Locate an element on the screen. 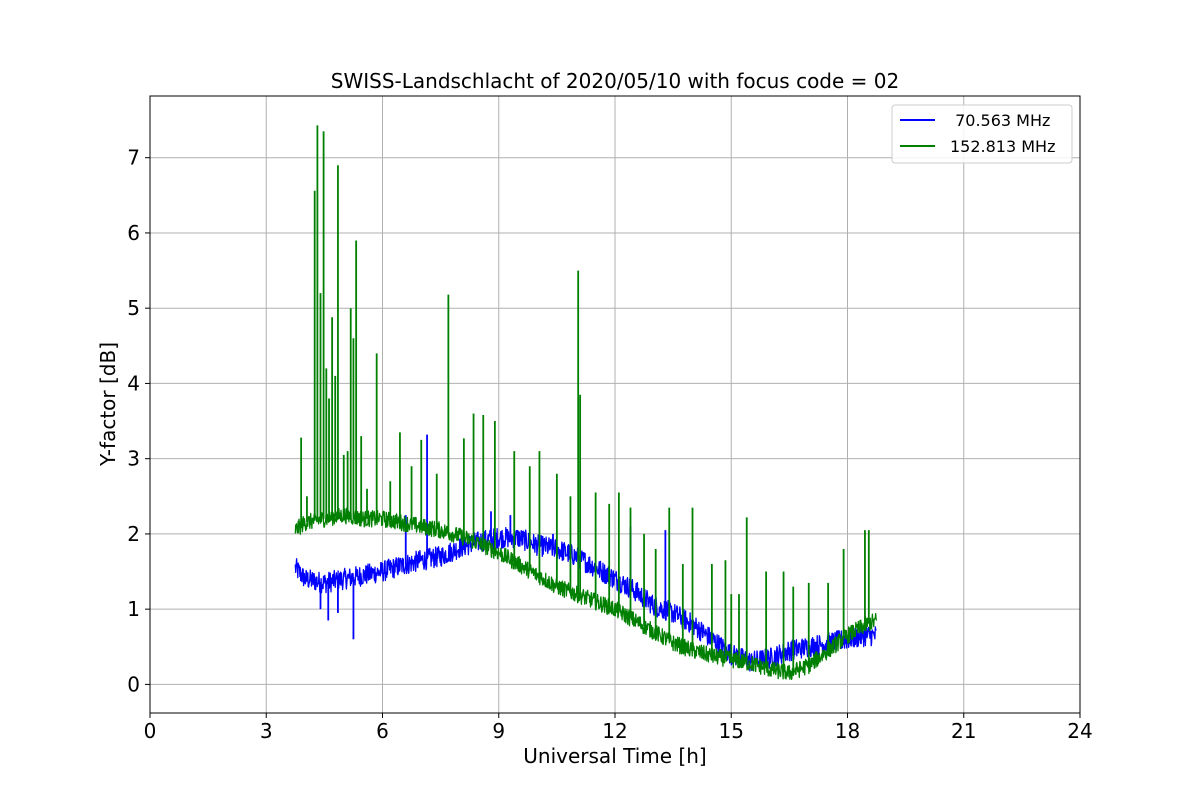 The height and width of the screenshot is (800, 1200). legend-box is located at coordinates (982, 134).